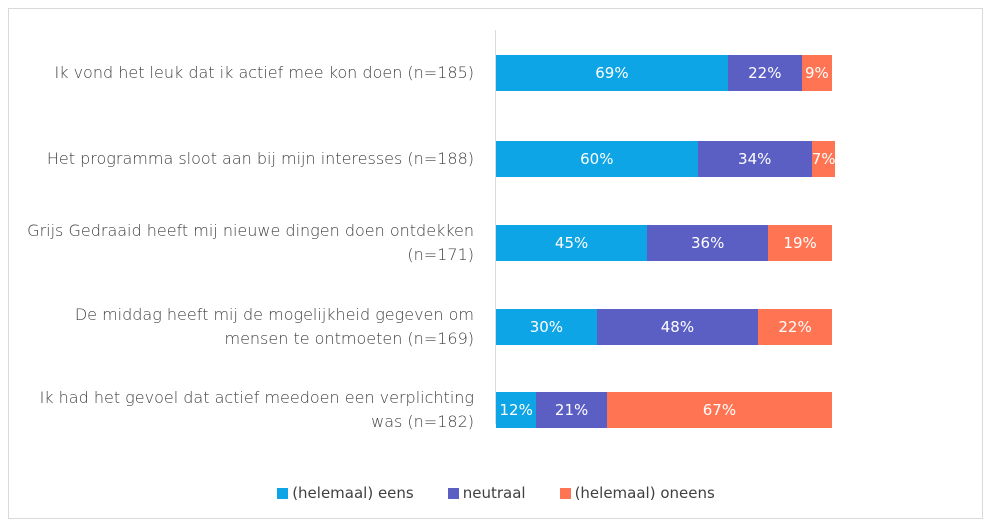 Image resolution: width=992 pixels, height=528 pixels. I want to click on data-label: 12%, so click(516, 410).